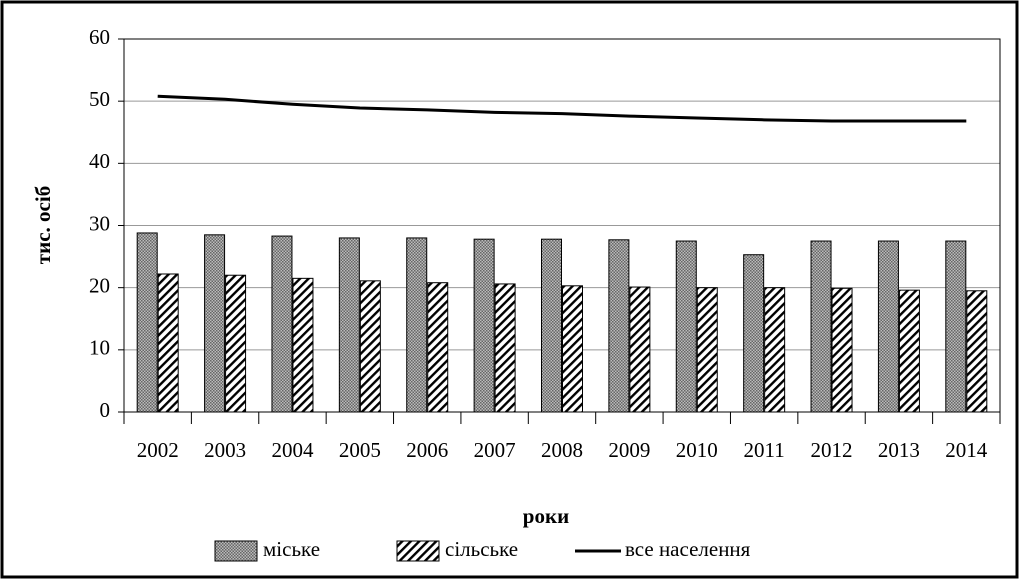 This screenshot has width=1020, height=580. What do you see at coordinates (688, 549) in the screenshot?
I see `legend-label: все населення` at bounding box center [688, 549].